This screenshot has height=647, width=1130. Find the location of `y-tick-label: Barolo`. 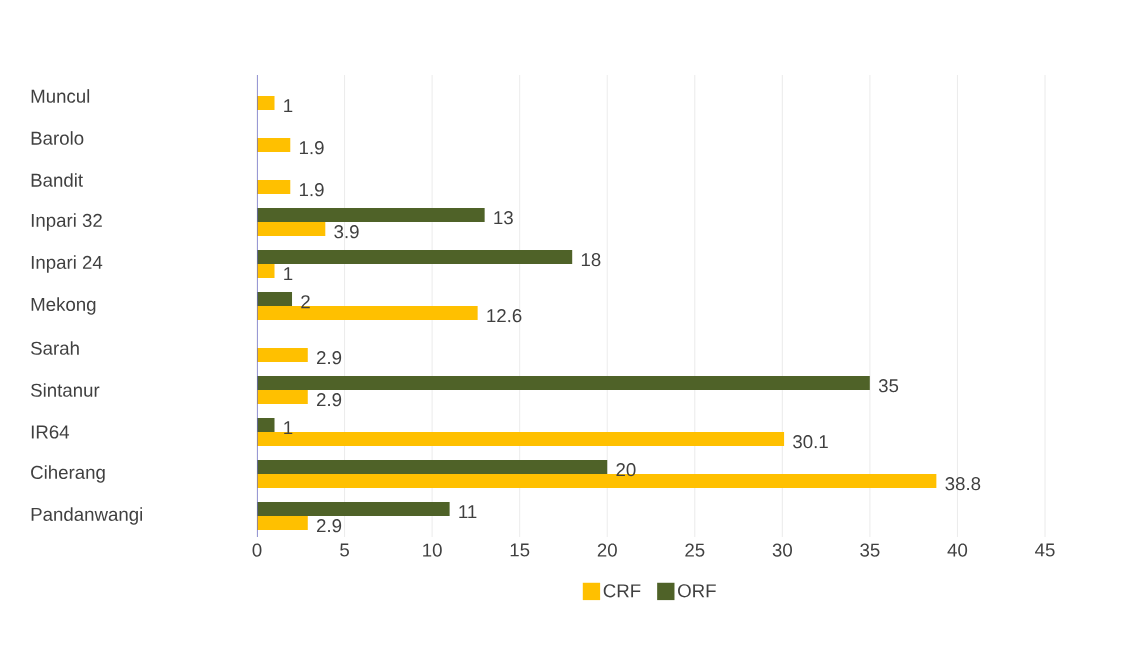

y-tick-label: Barolo is located at coordinates (57, 138).